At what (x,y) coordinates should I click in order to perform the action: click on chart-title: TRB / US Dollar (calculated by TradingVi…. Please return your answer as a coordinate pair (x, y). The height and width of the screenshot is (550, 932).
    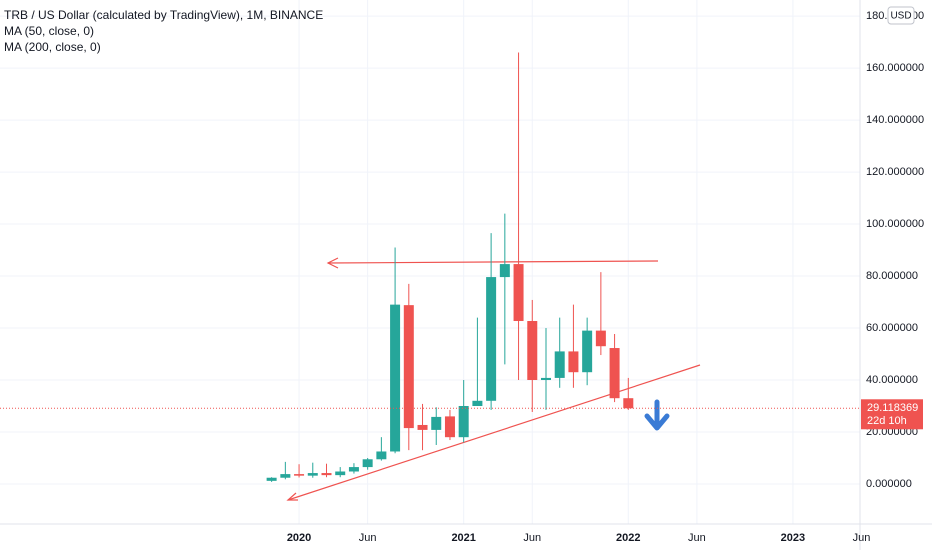
    Looking at the image, I should click on (163, 15).